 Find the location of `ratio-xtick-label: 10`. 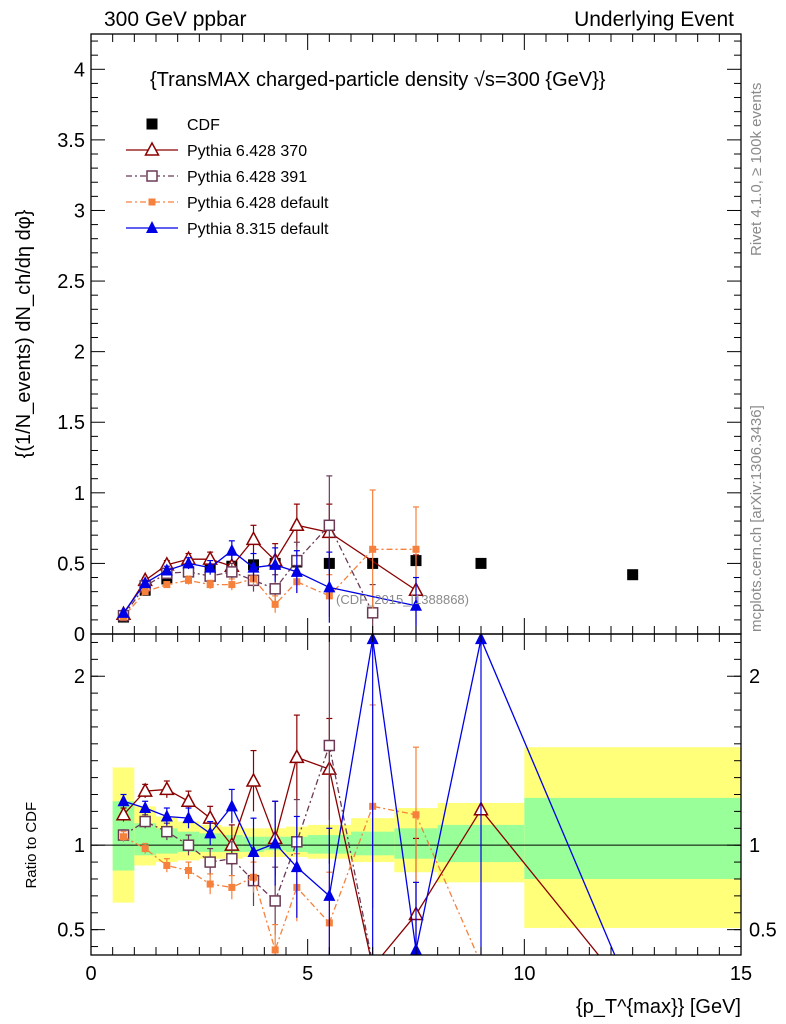

ratio-xtick-label: 10 is located at coordinates (524, 974).